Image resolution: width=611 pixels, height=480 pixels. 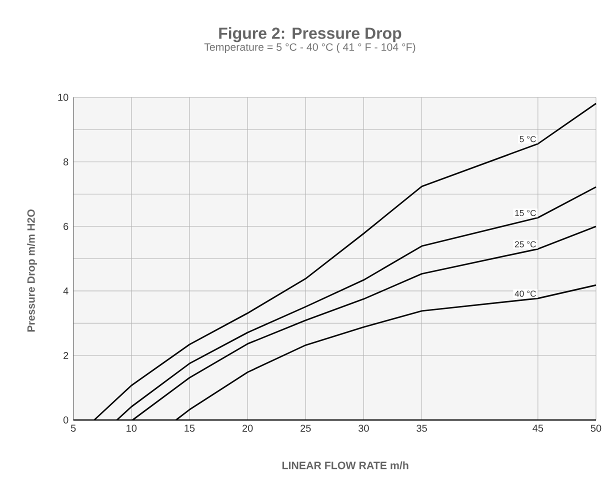 I want to click on y-axis-title: Pressure Drop m/m H2O, so click(x=32, y=270).